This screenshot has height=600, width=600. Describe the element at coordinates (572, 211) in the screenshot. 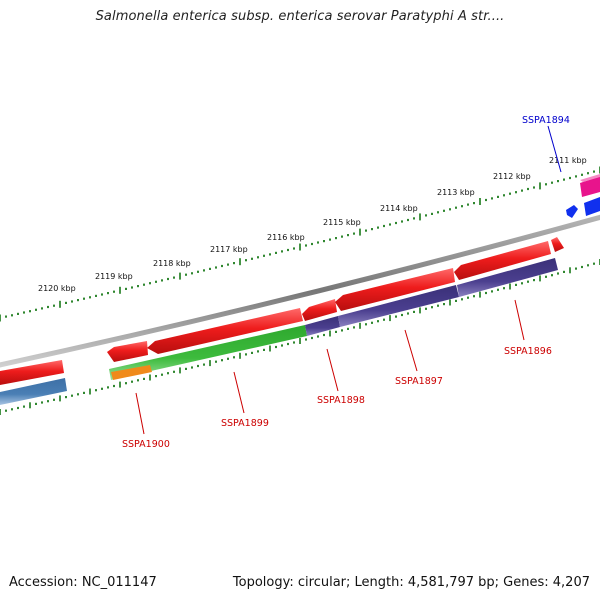

I see `gene-arrow-sspa1894` at that location.